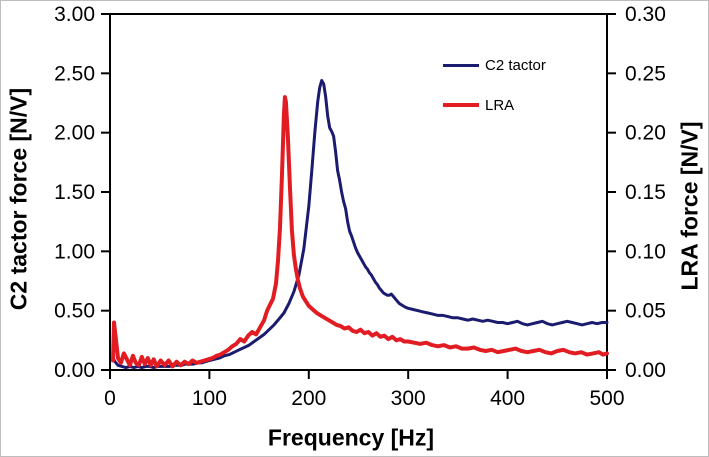 The image size is (709, 457). What do you see at coordinates (515, 65) in the screenshot?
I see `c2-tactor-legend-label: C2 tactor` at bounding box center [515, 65].